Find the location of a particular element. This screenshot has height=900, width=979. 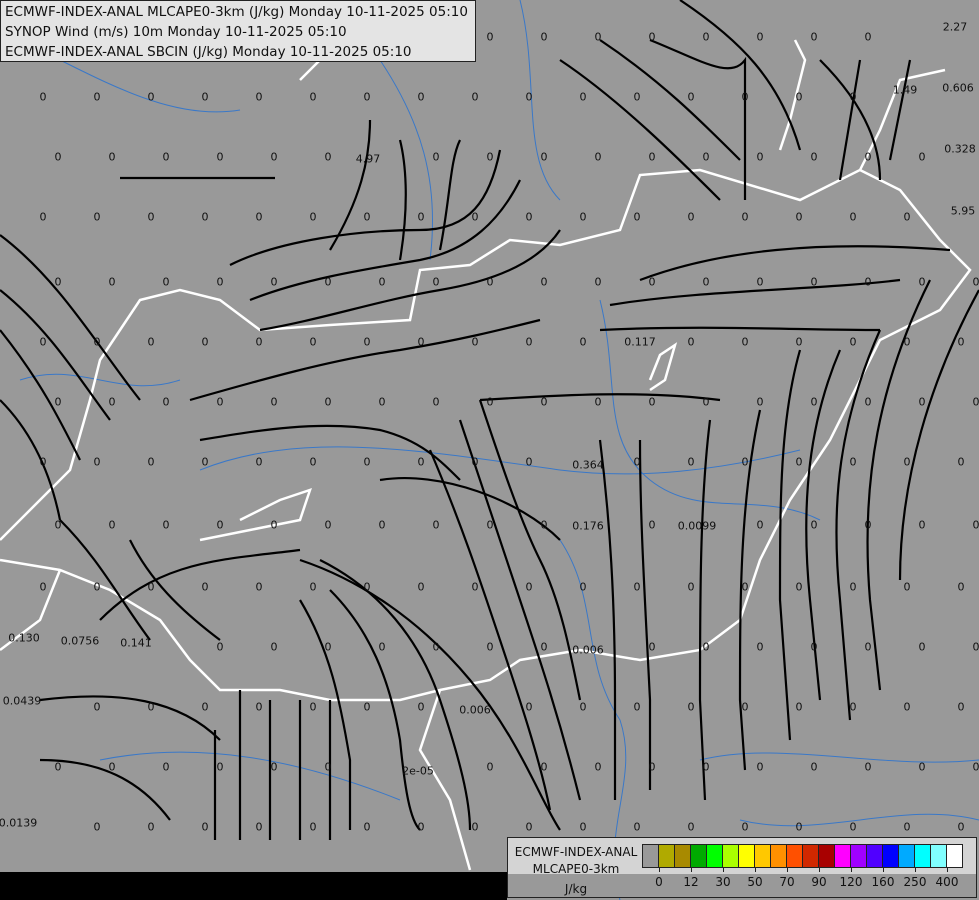

value-label: 0.0139 is located at coordinates (19, 823).